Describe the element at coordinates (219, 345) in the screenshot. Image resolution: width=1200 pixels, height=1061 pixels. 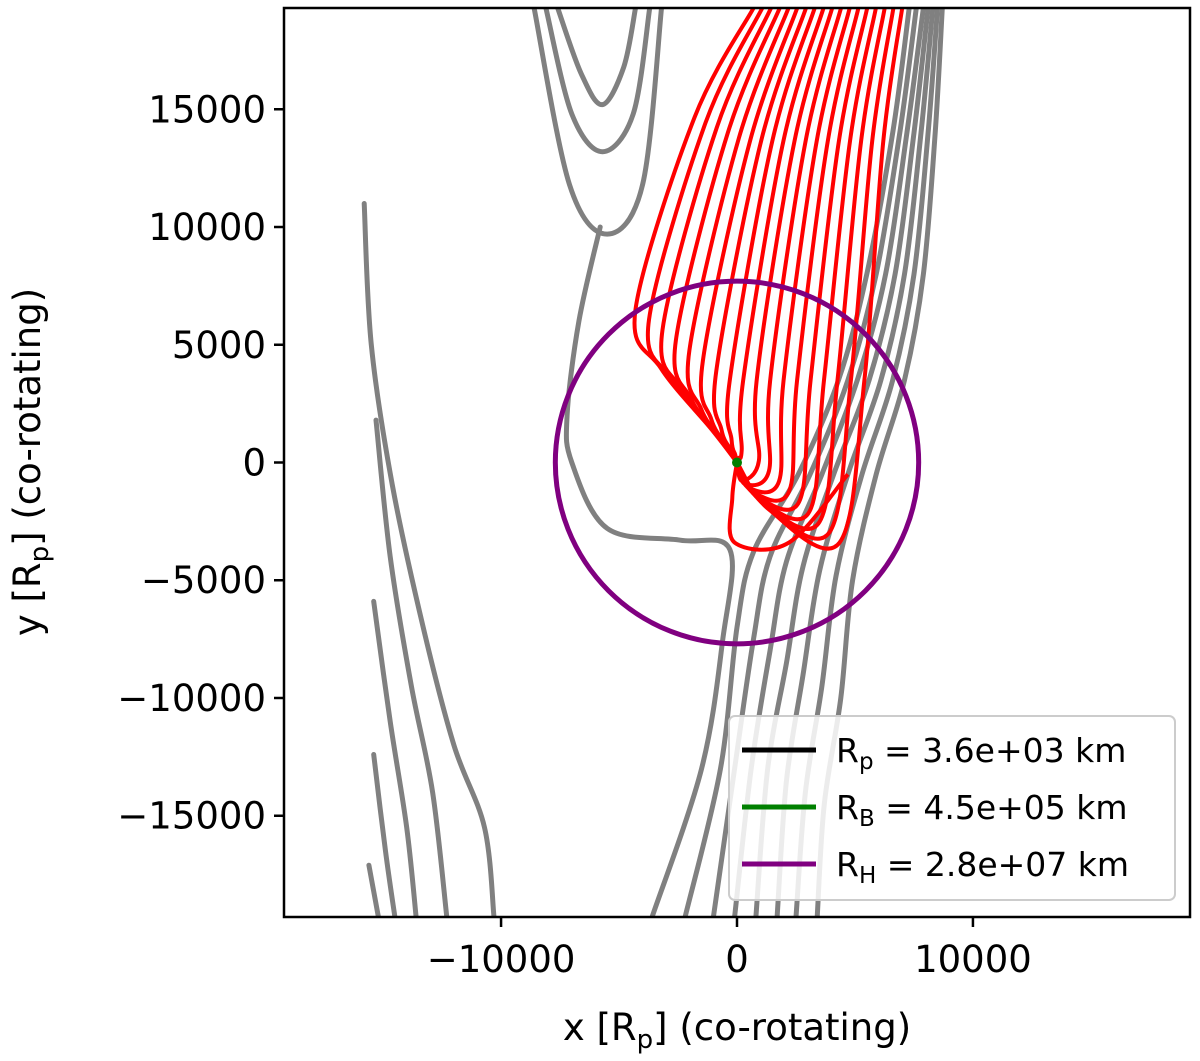
I see `y-tick-label: 5000` at that location.